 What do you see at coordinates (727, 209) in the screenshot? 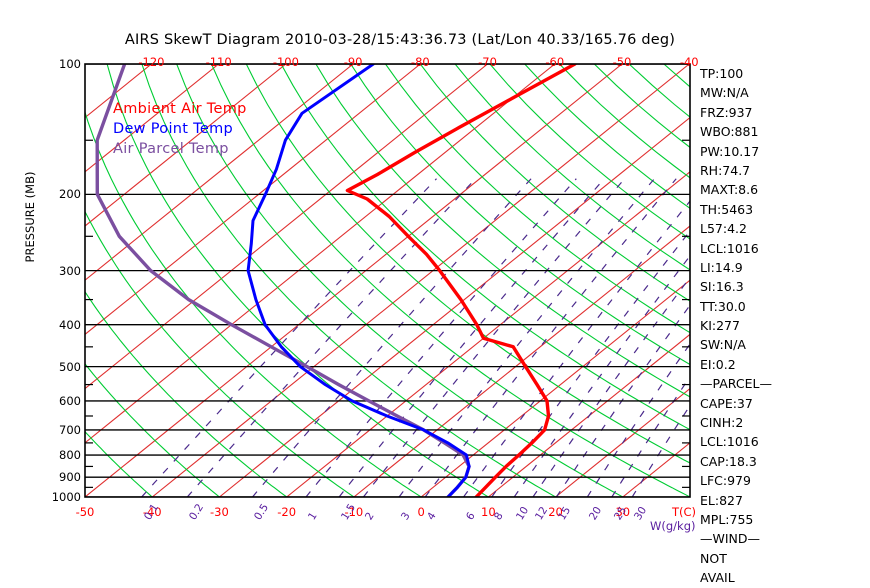
I see `index-row: TH:5463` at bounding box center [727, 209].